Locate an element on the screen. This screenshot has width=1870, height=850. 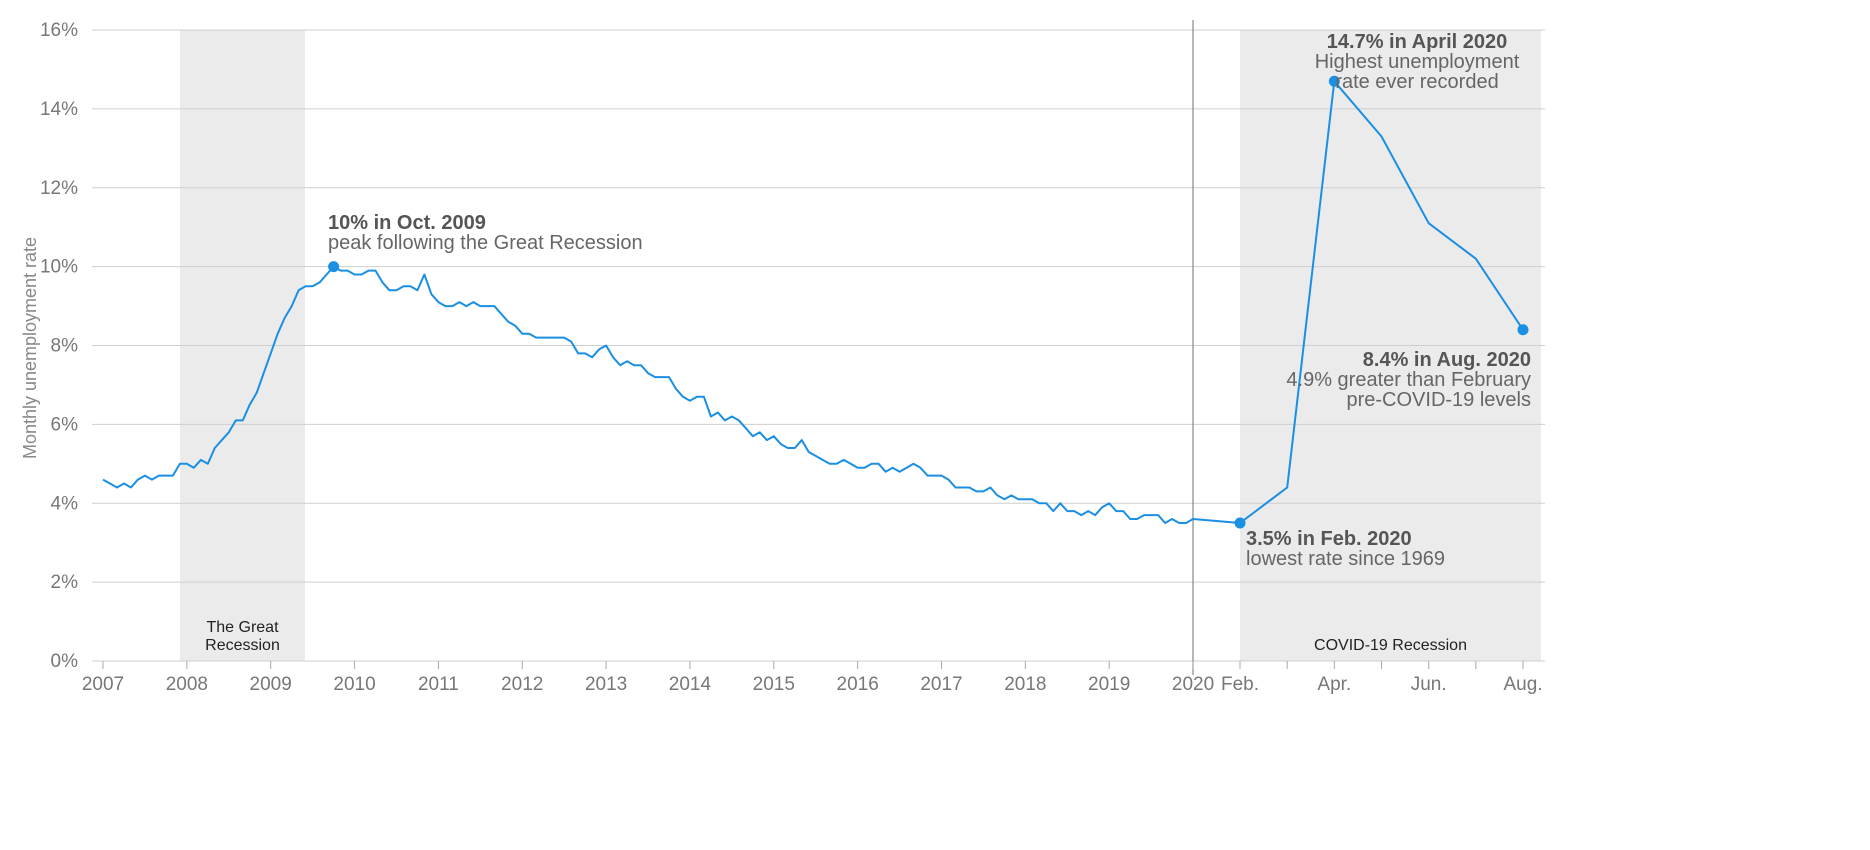
annotation-title: 3.5% in Feb. 2020 is located at coordinates (1329, 539).